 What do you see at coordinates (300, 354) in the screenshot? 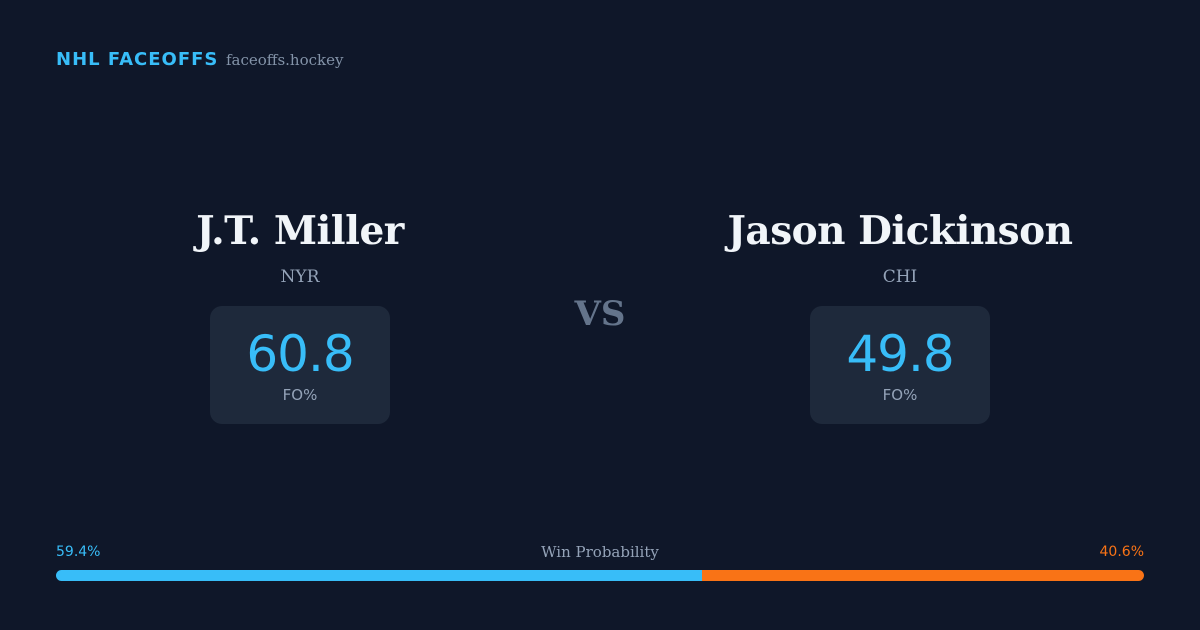
I see `faceoff-value: 60.8` at bounding box center [300, 354].